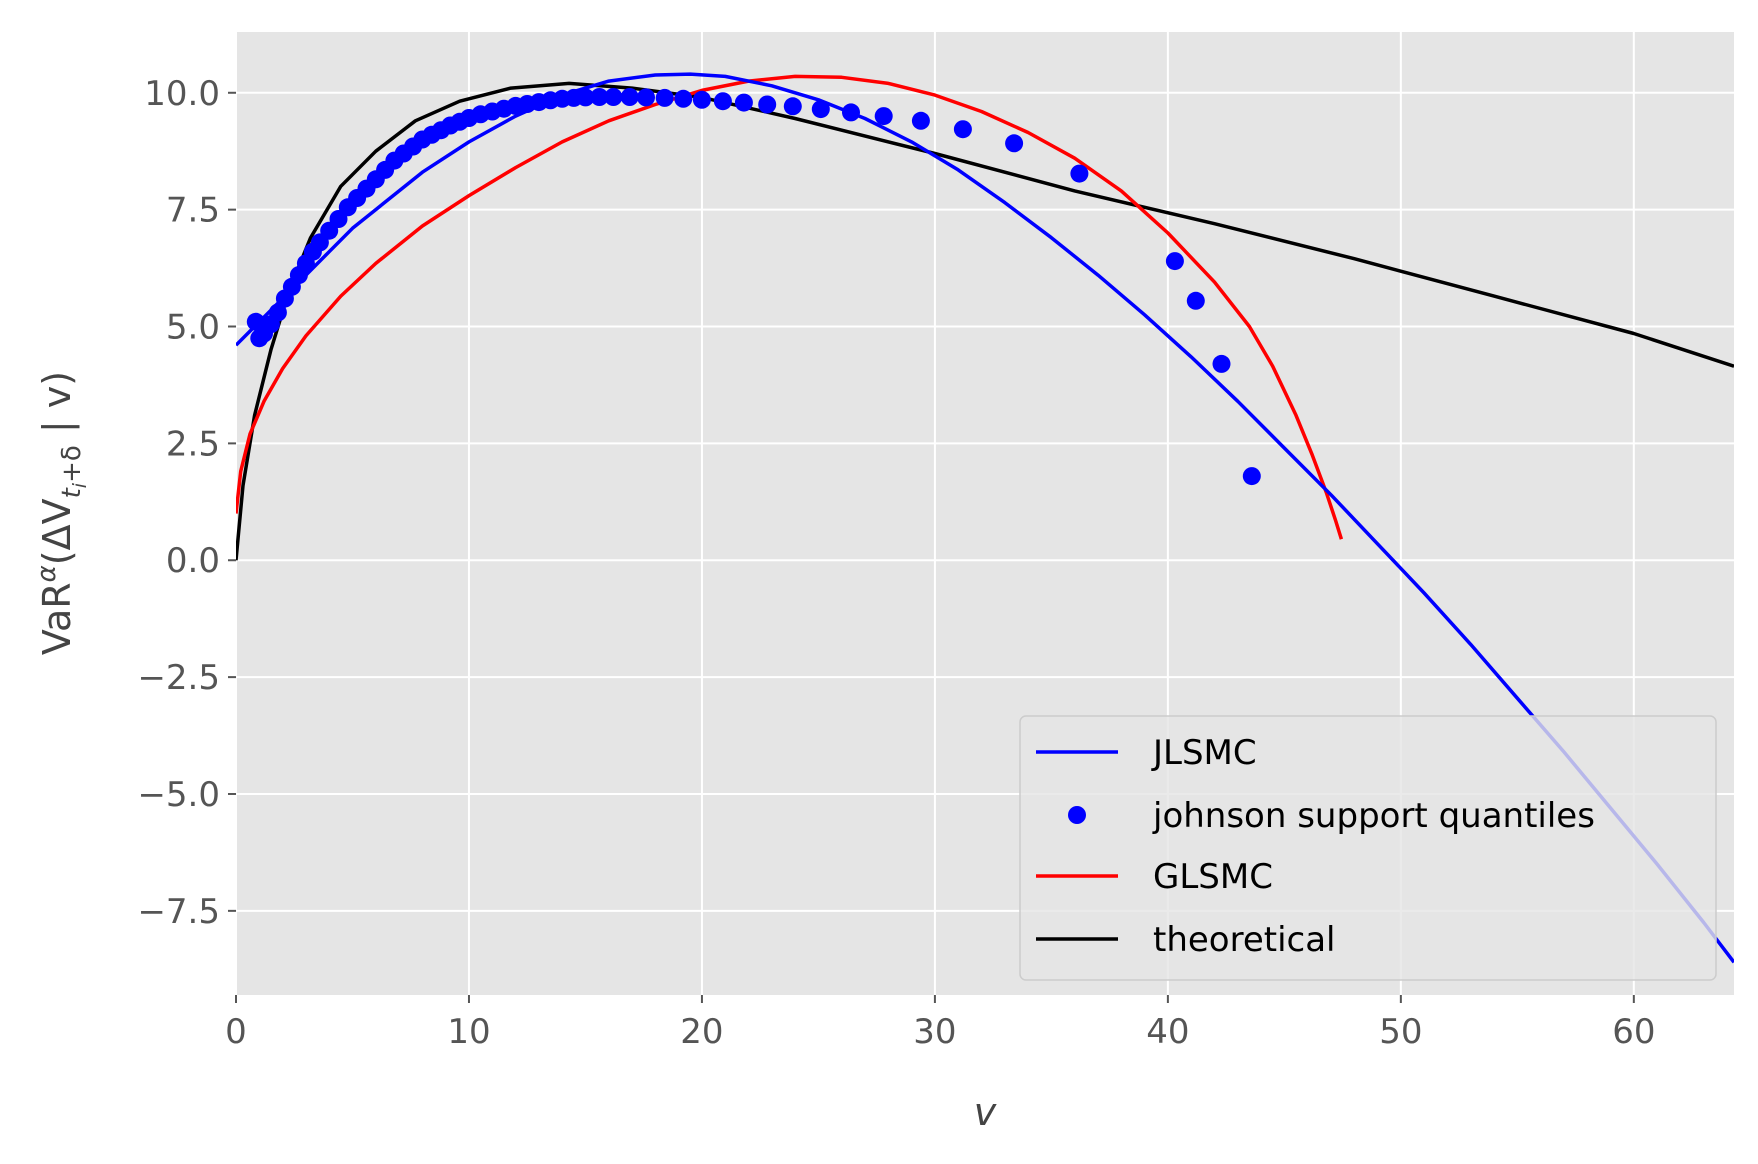  Describe the element at coordinates (1633, 1032) in the screenshot. I see `x-tick-label: 60` at that location.